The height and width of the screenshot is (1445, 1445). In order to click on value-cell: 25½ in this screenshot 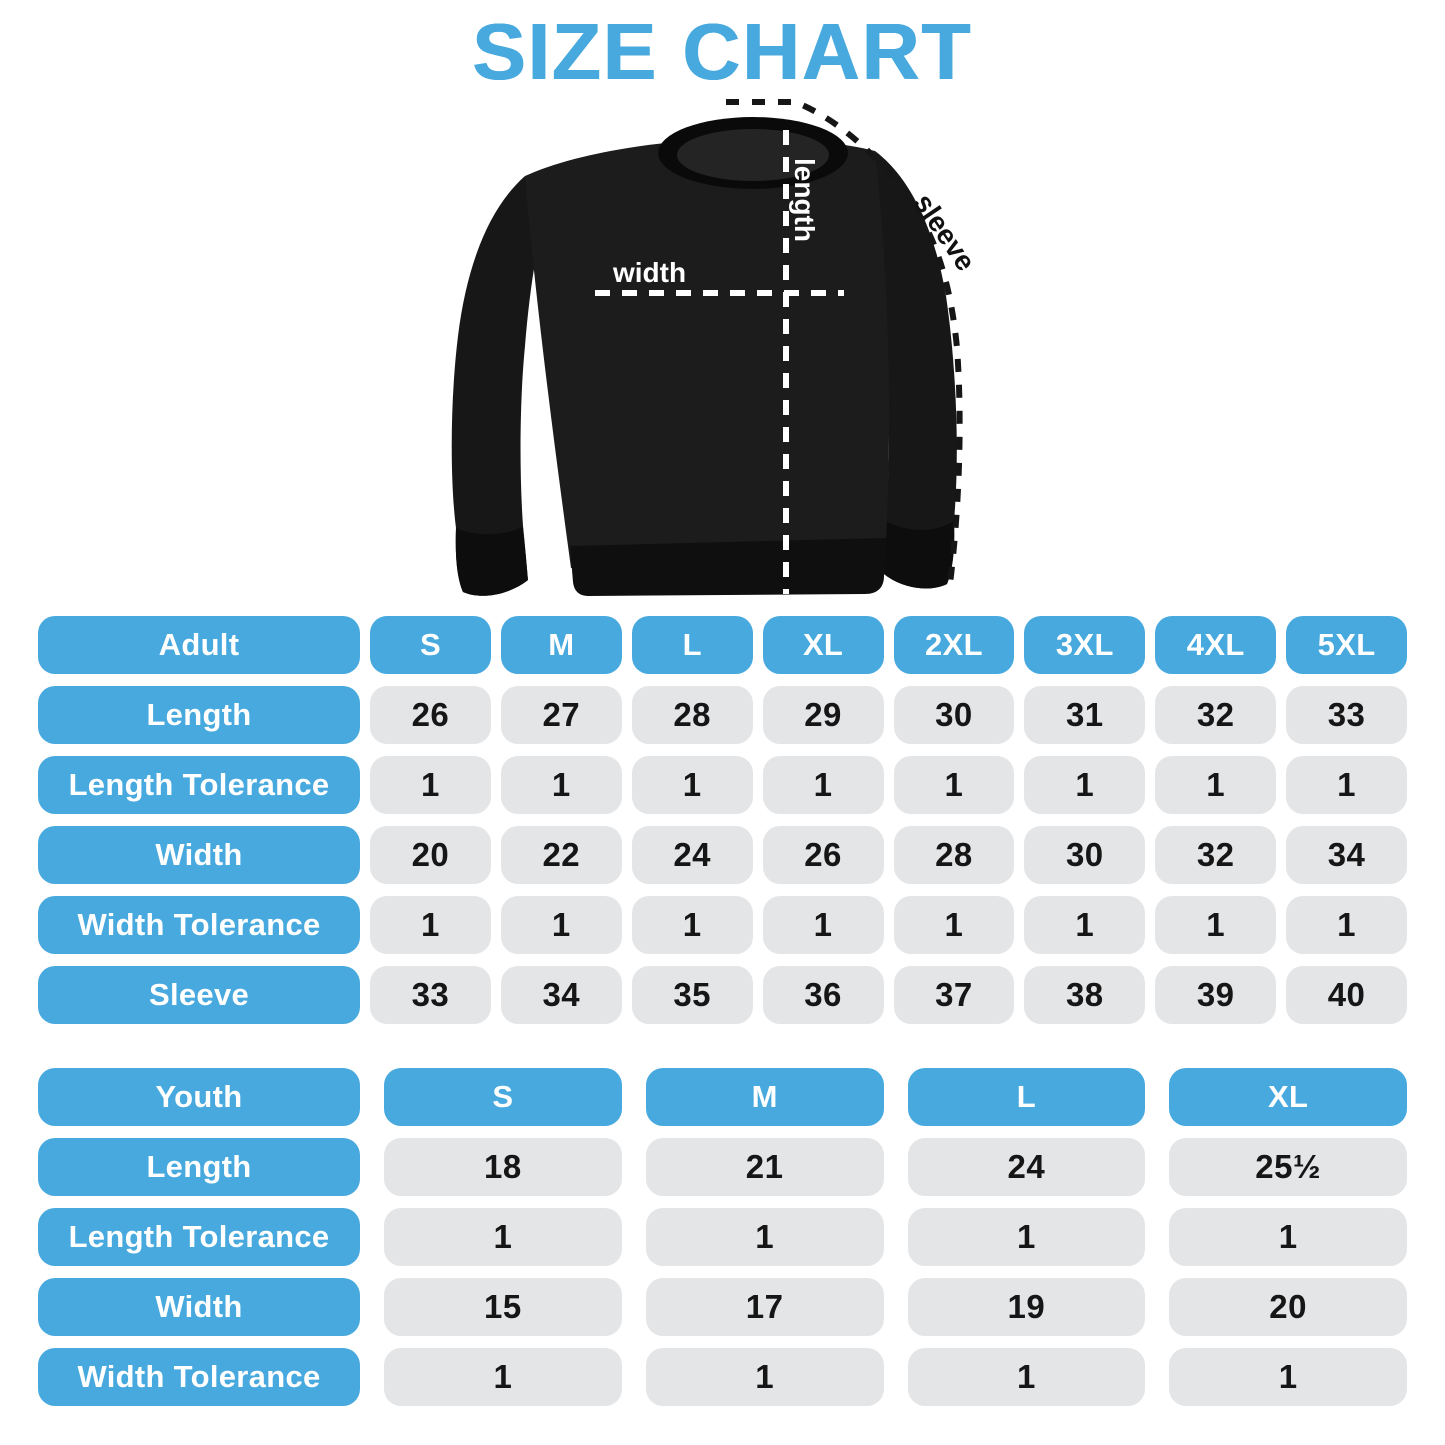, I will do `click(1288, 1167)`.